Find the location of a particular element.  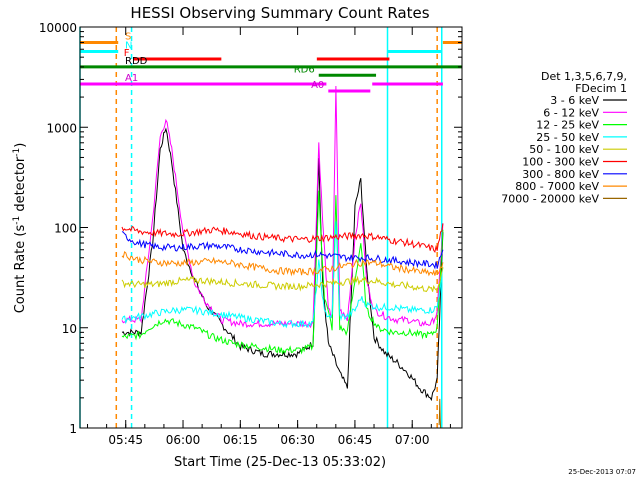

y-tick-label: 10000 is located at coordinates (58, 28).